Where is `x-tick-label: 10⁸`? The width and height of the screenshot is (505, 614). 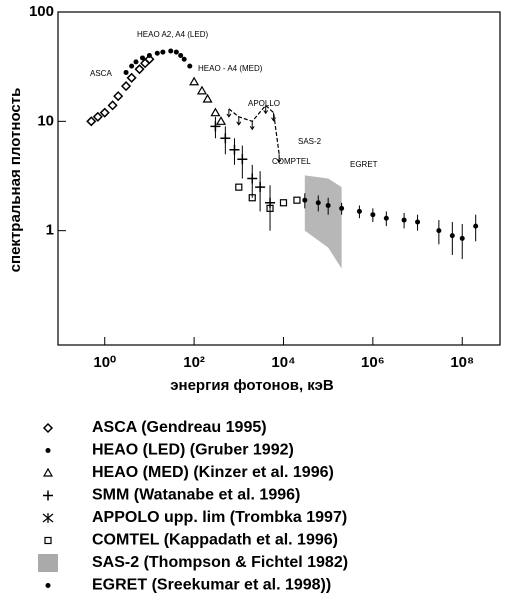
x-tick-label: 10⁸ is located at coordinates (462, 362).